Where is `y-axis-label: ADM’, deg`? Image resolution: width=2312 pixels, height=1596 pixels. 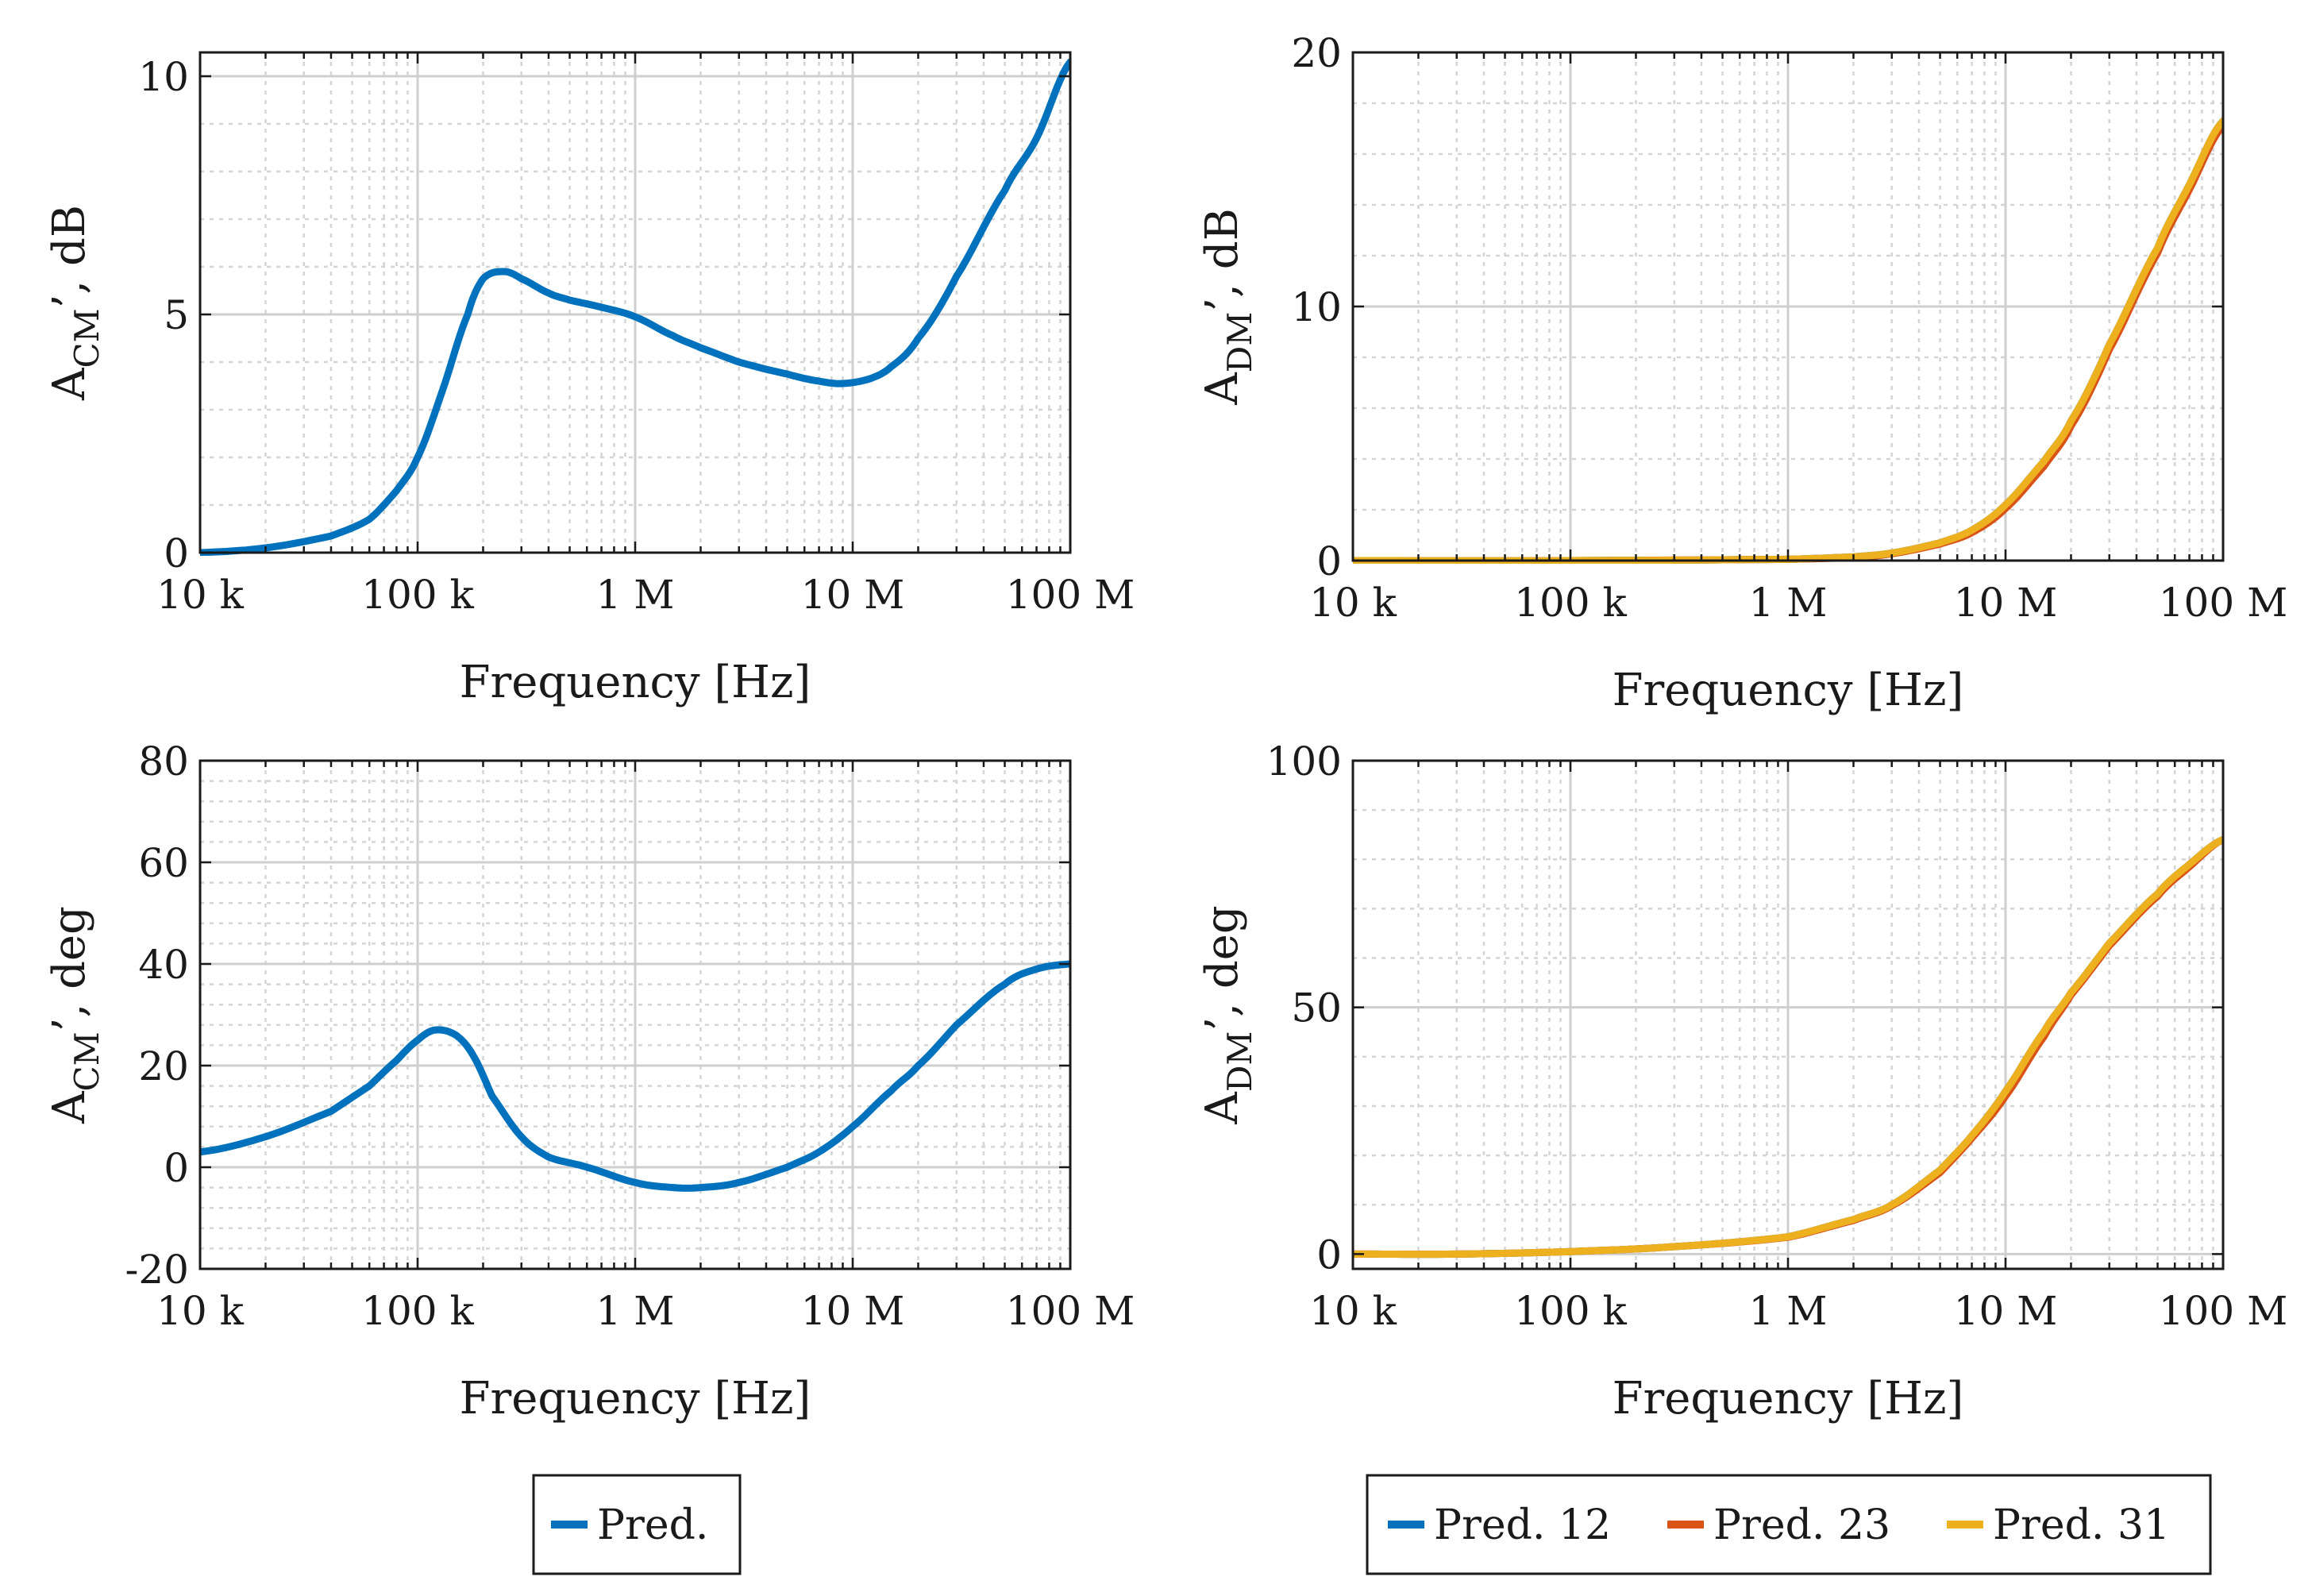
y-axis-label: ADM’, deg is located at coordinates (1227, 1014).